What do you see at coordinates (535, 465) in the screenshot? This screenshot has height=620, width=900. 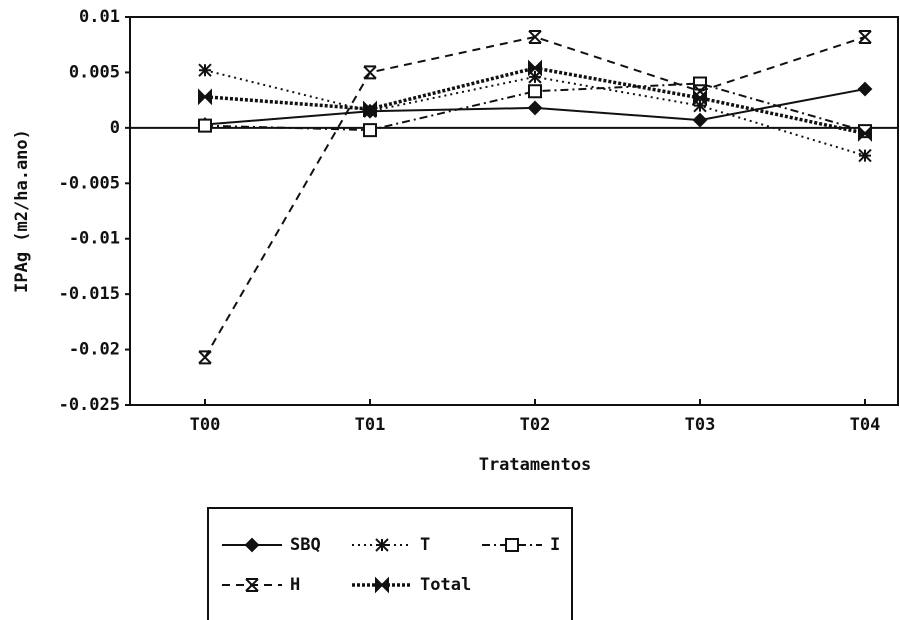 I see `x-axis-label: Tratamentos` at bounding box center [535, 465].